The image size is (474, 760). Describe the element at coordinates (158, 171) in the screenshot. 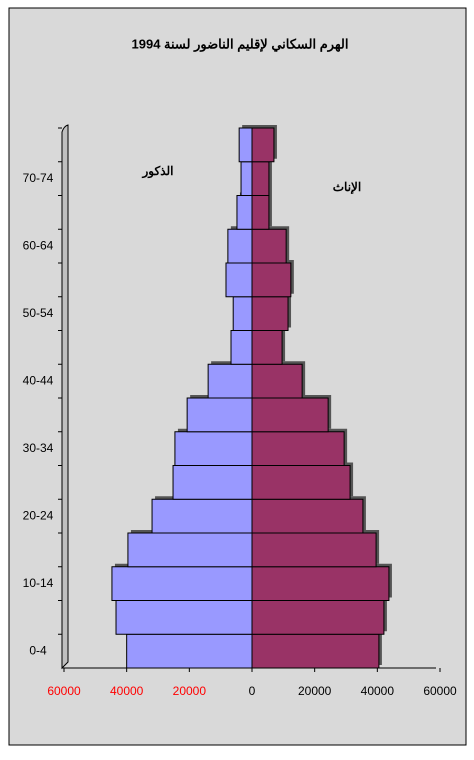

I see `series-label: الذكور` at that location.